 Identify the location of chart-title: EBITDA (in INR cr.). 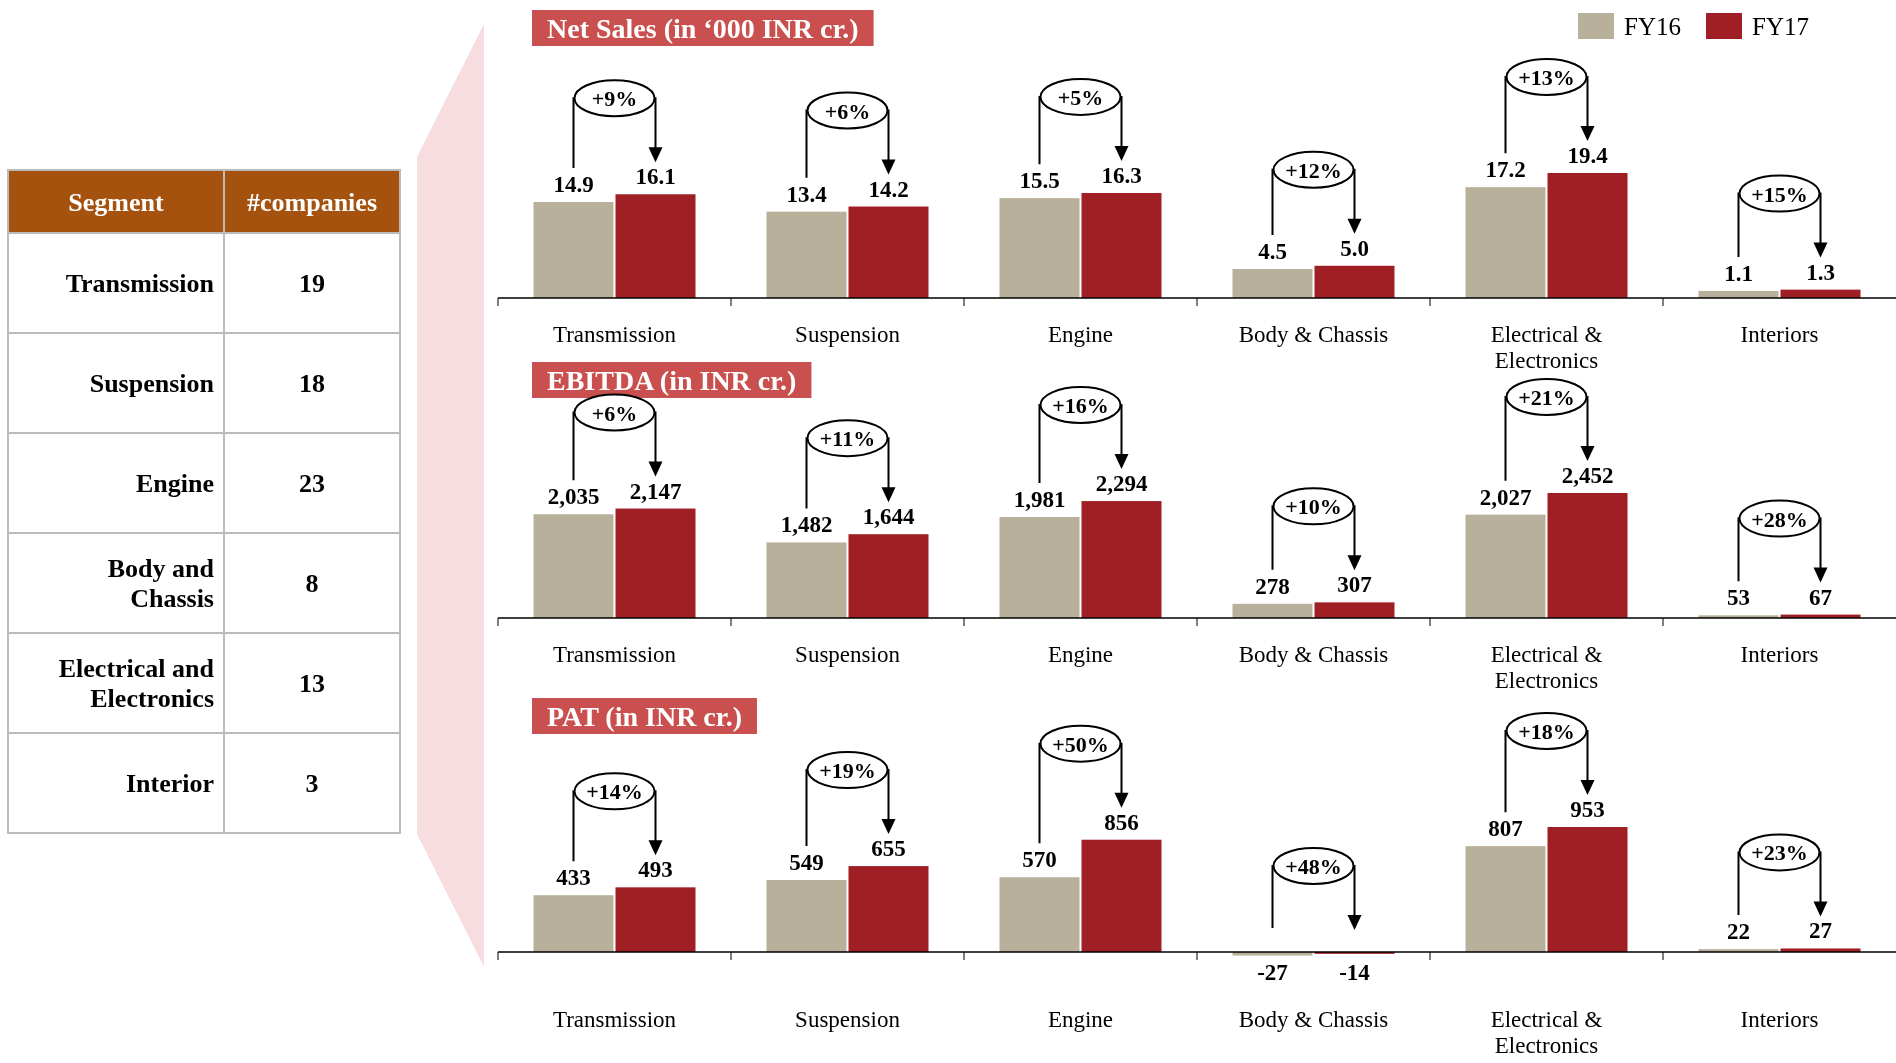
(672, 380).